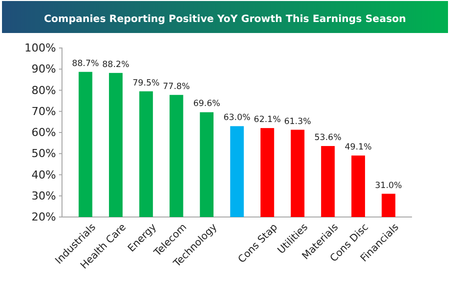  What do you see at coordinates (44, 217) in the screenshot?
I see `y-tick-label: 20%` at bounding box center [44, 217].